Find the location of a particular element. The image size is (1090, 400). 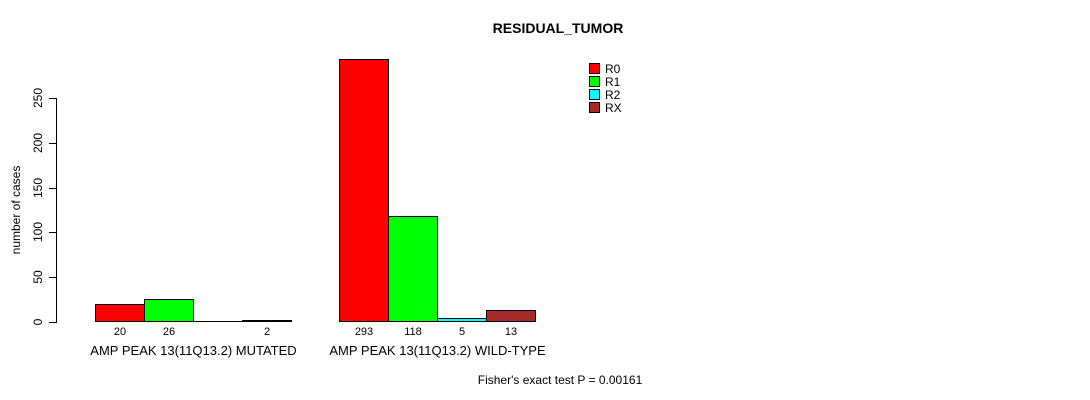

y-tick-label: 250 is located at coordinates (38, 98).